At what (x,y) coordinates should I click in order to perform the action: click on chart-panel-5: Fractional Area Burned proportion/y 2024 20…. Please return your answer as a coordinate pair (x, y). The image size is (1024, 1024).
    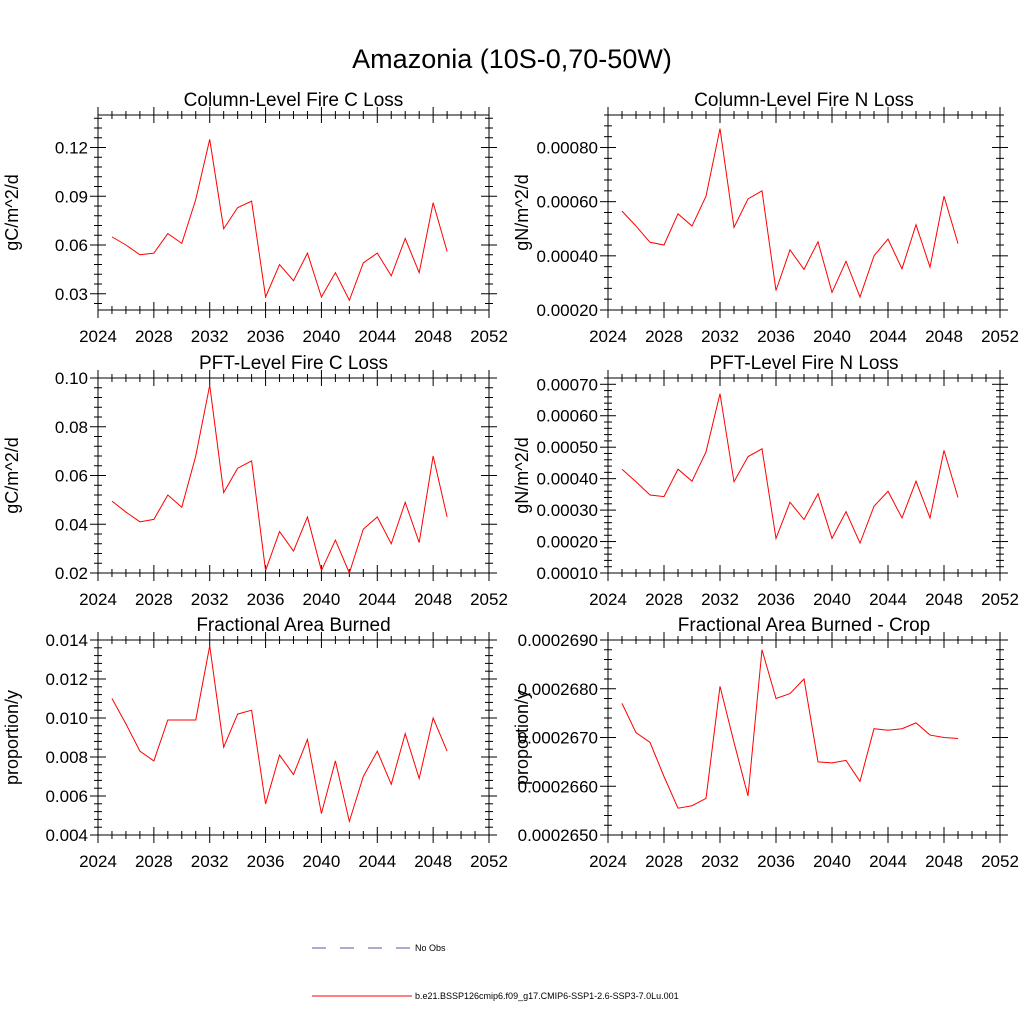
    Looking at the image, I should click on (255, 743).